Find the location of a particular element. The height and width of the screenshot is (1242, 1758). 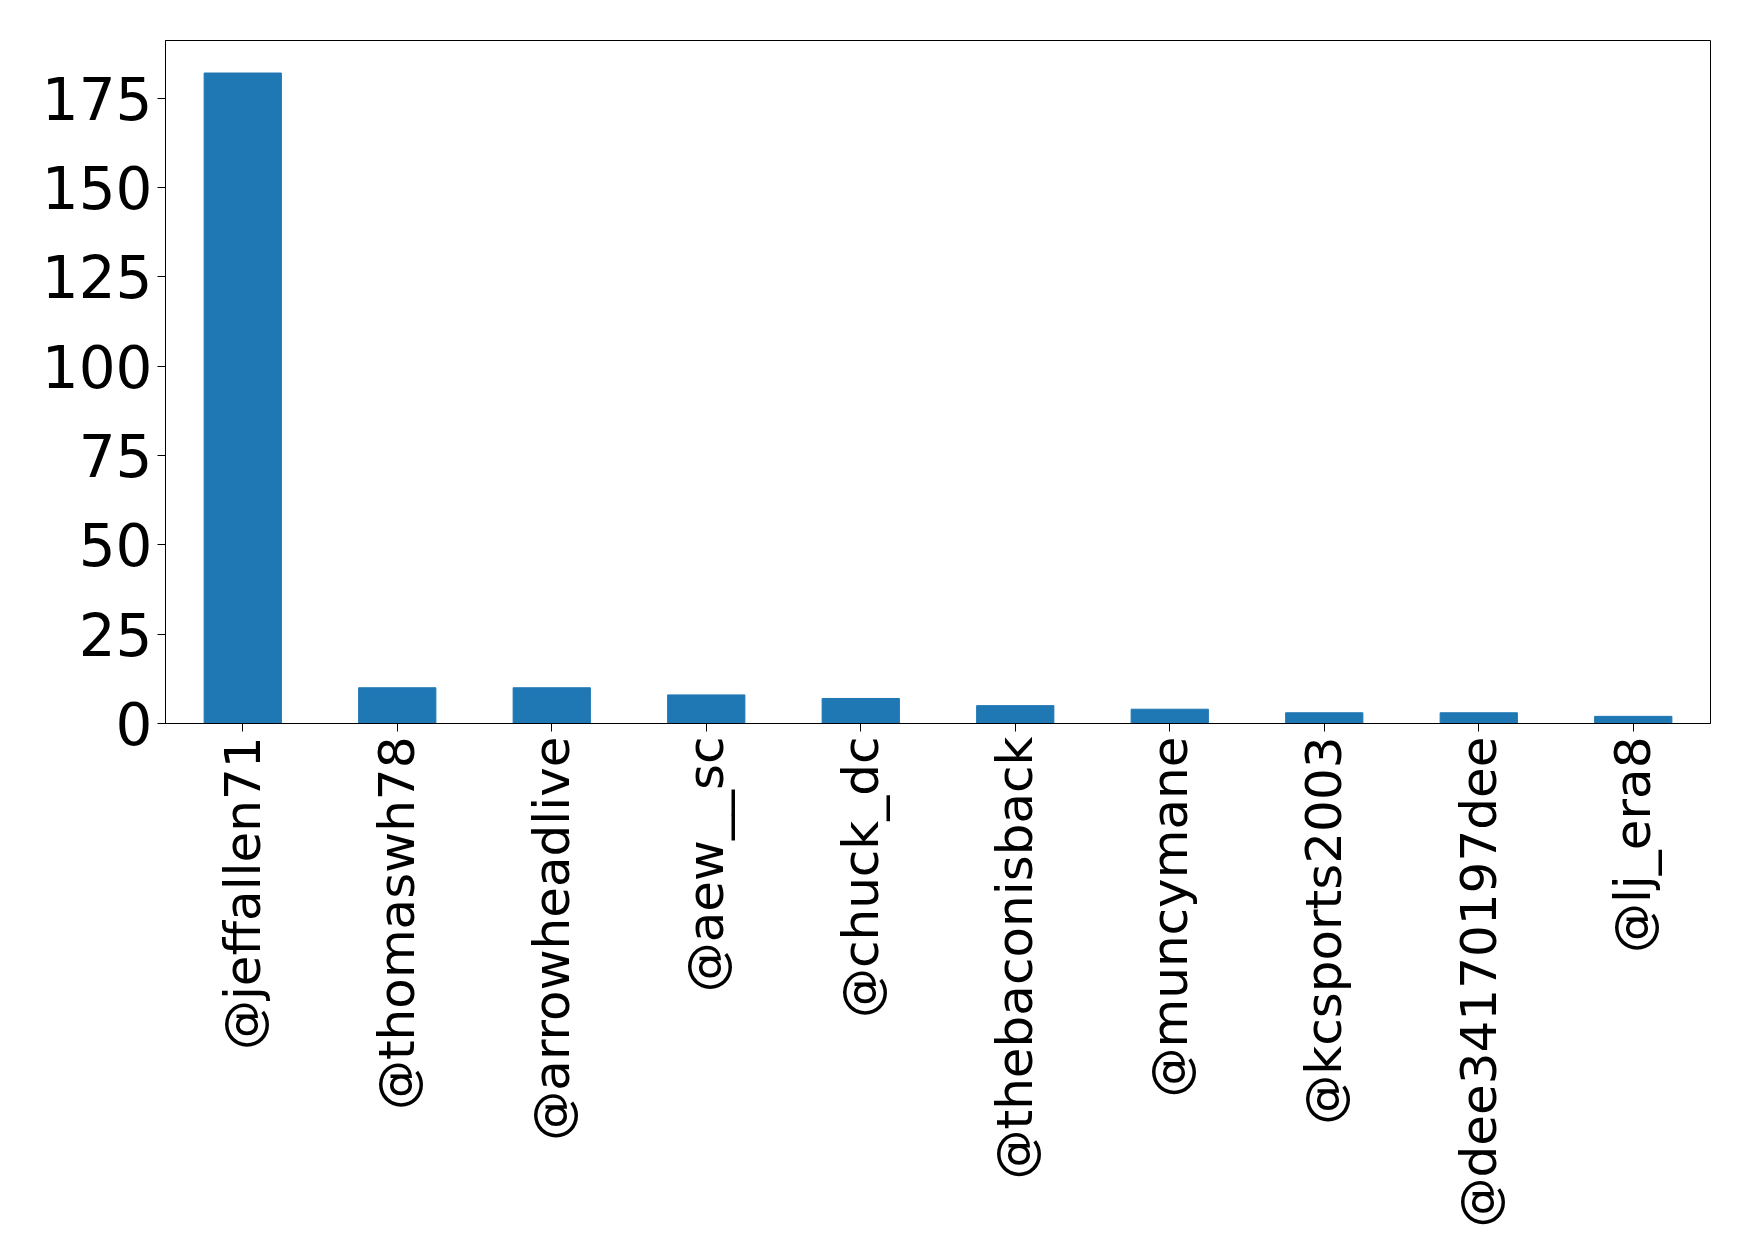

x-tick-label: @arrowheadlive is located at coordinates (551, 938).